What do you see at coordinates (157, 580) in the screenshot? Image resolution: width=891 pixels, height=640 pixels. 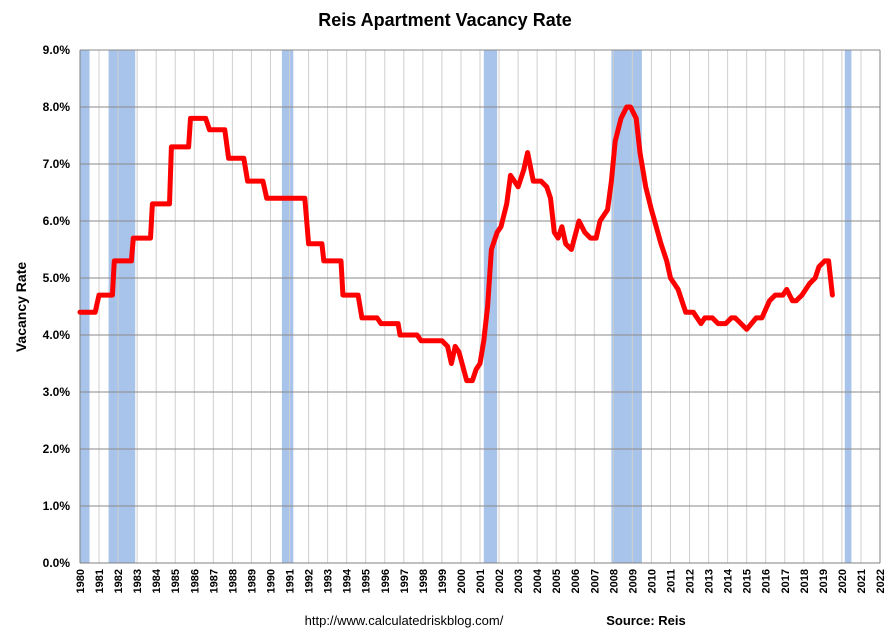 I see `x-tick-label-1984: 1984` at bounding box center [157, 580].